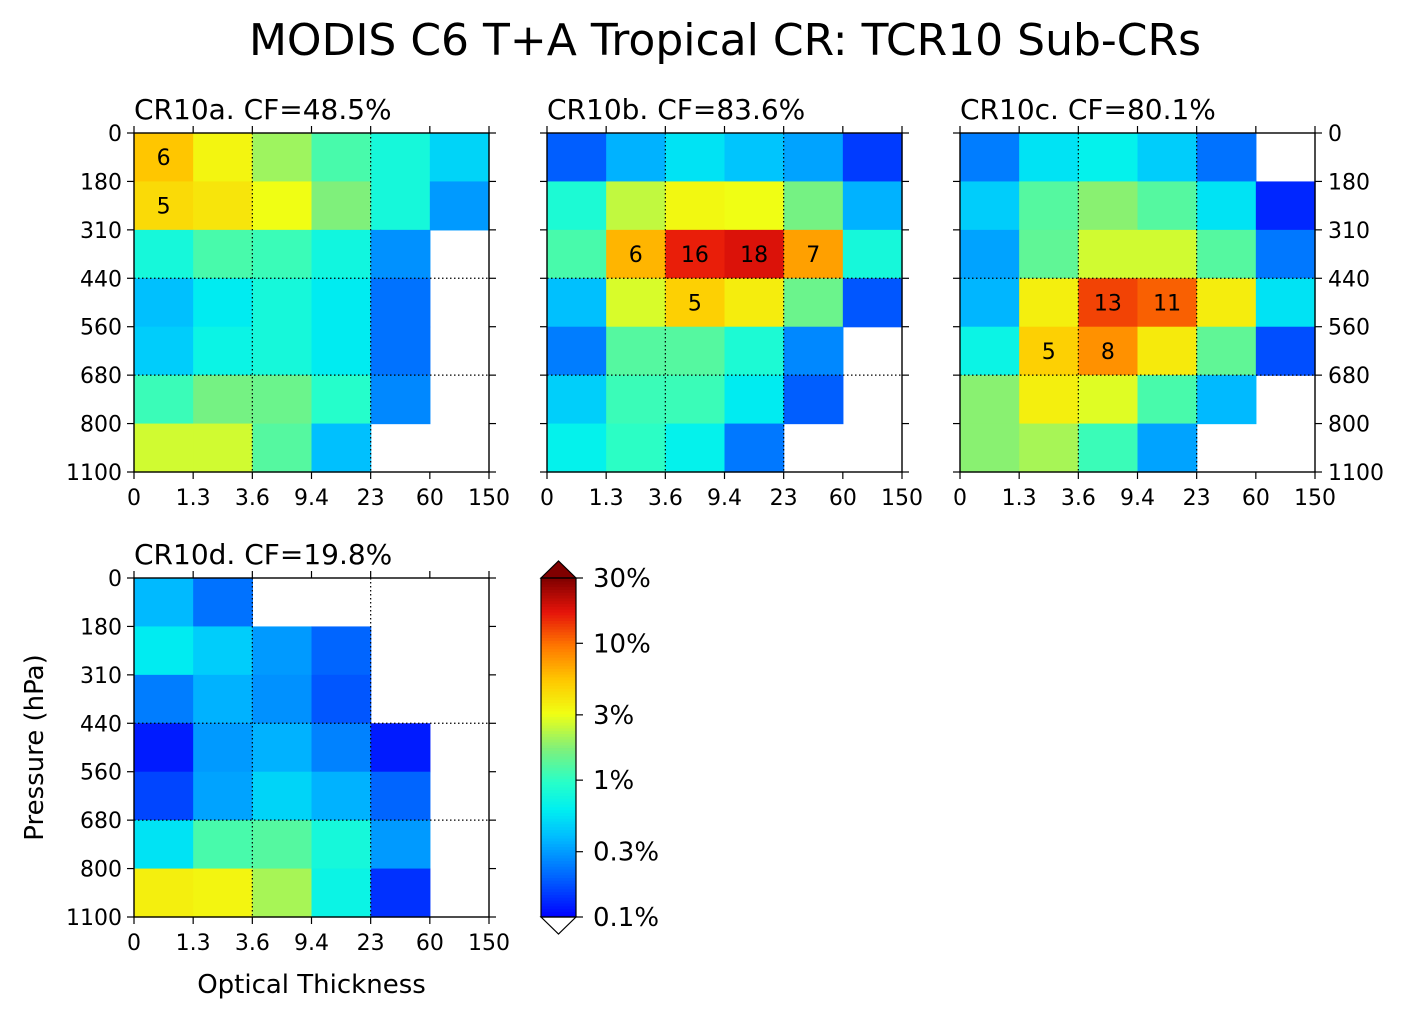 Image resolution: width=1417 pixels, height=1018 pixels. What do you see at coordinates (1349, 182) in the screenshot?
I see `y-tick-label: 180` at bounding box center [1349, 182].